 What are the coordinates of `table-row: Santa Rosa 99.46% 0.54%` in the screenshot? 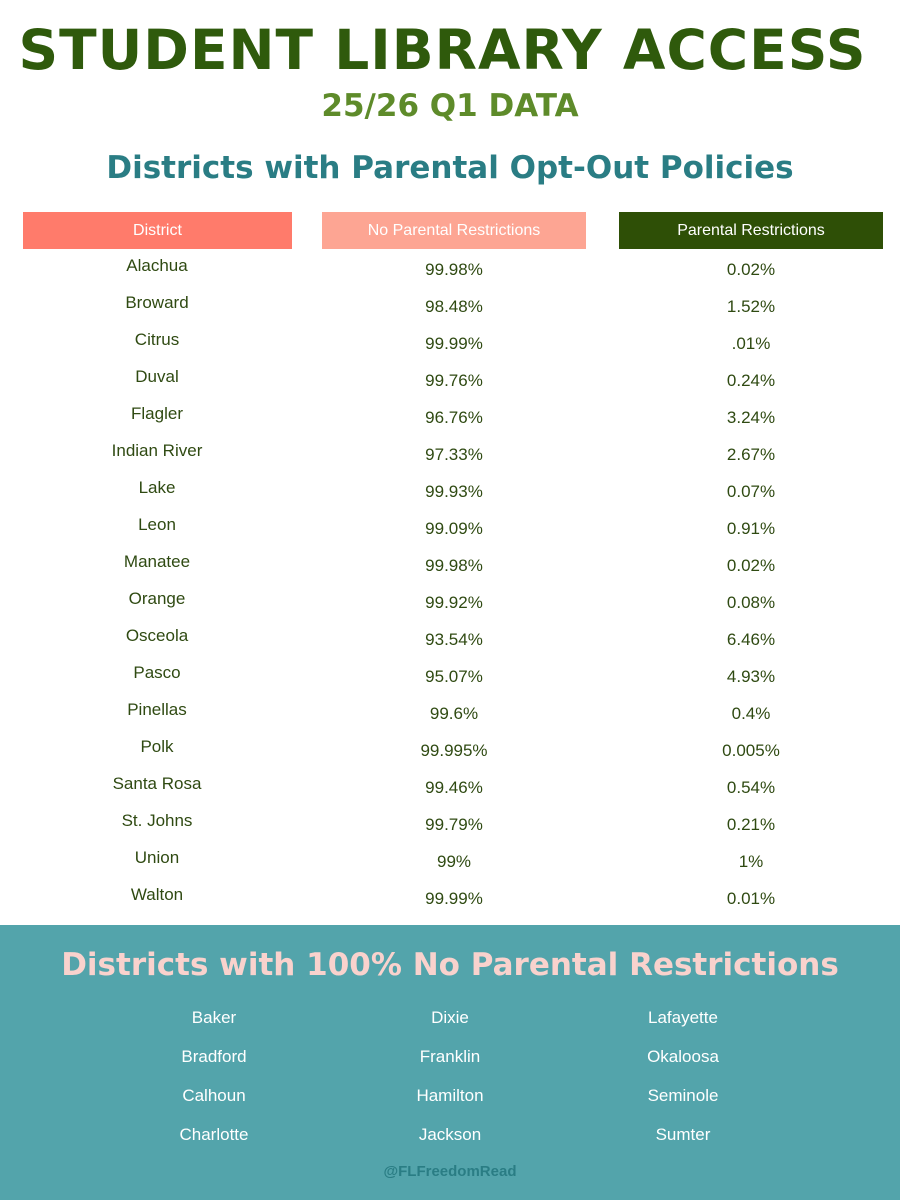 It's located at (450, 786).